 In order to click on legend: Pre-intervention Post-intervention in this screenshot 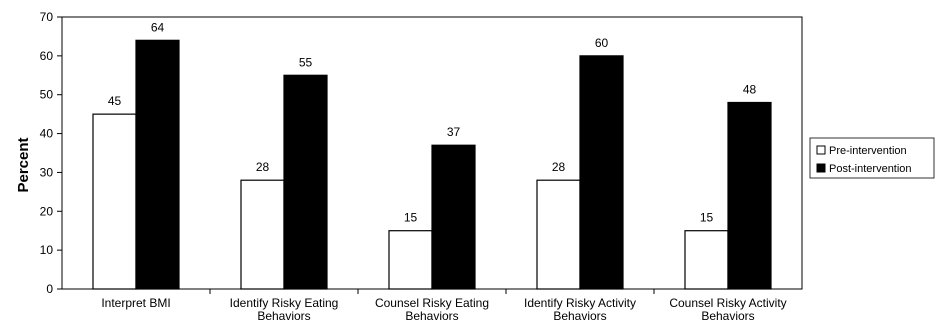, I will do `click(872, 158)`.